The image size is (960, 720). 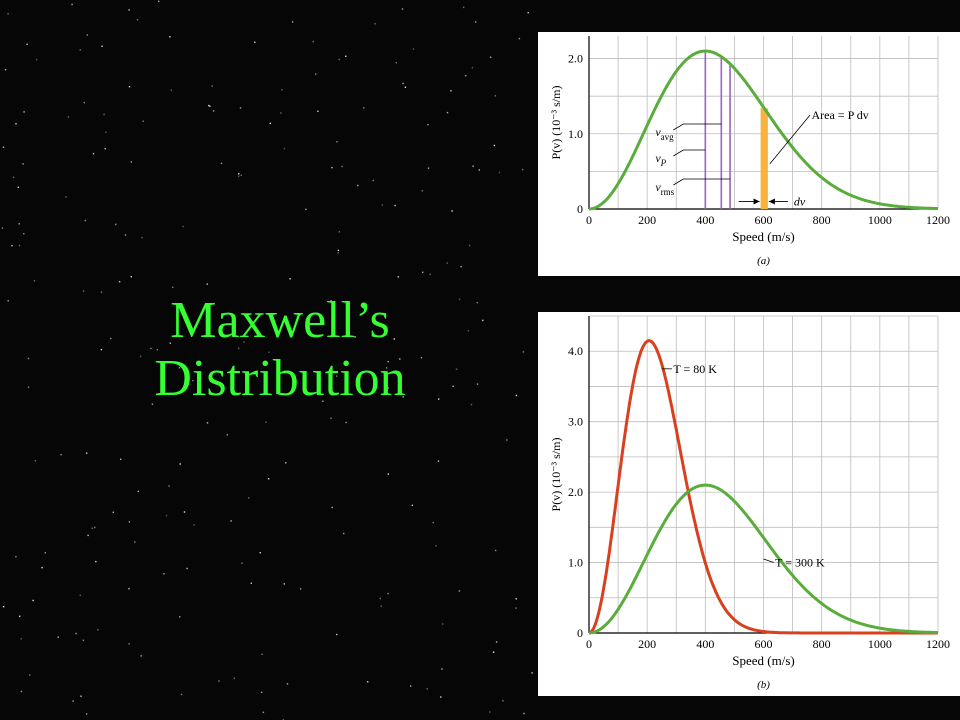 What do you see at coordinates (664, 133) in the screenshot?
I see `marker-label-avg: vavg` at bounding box center [664, 133].